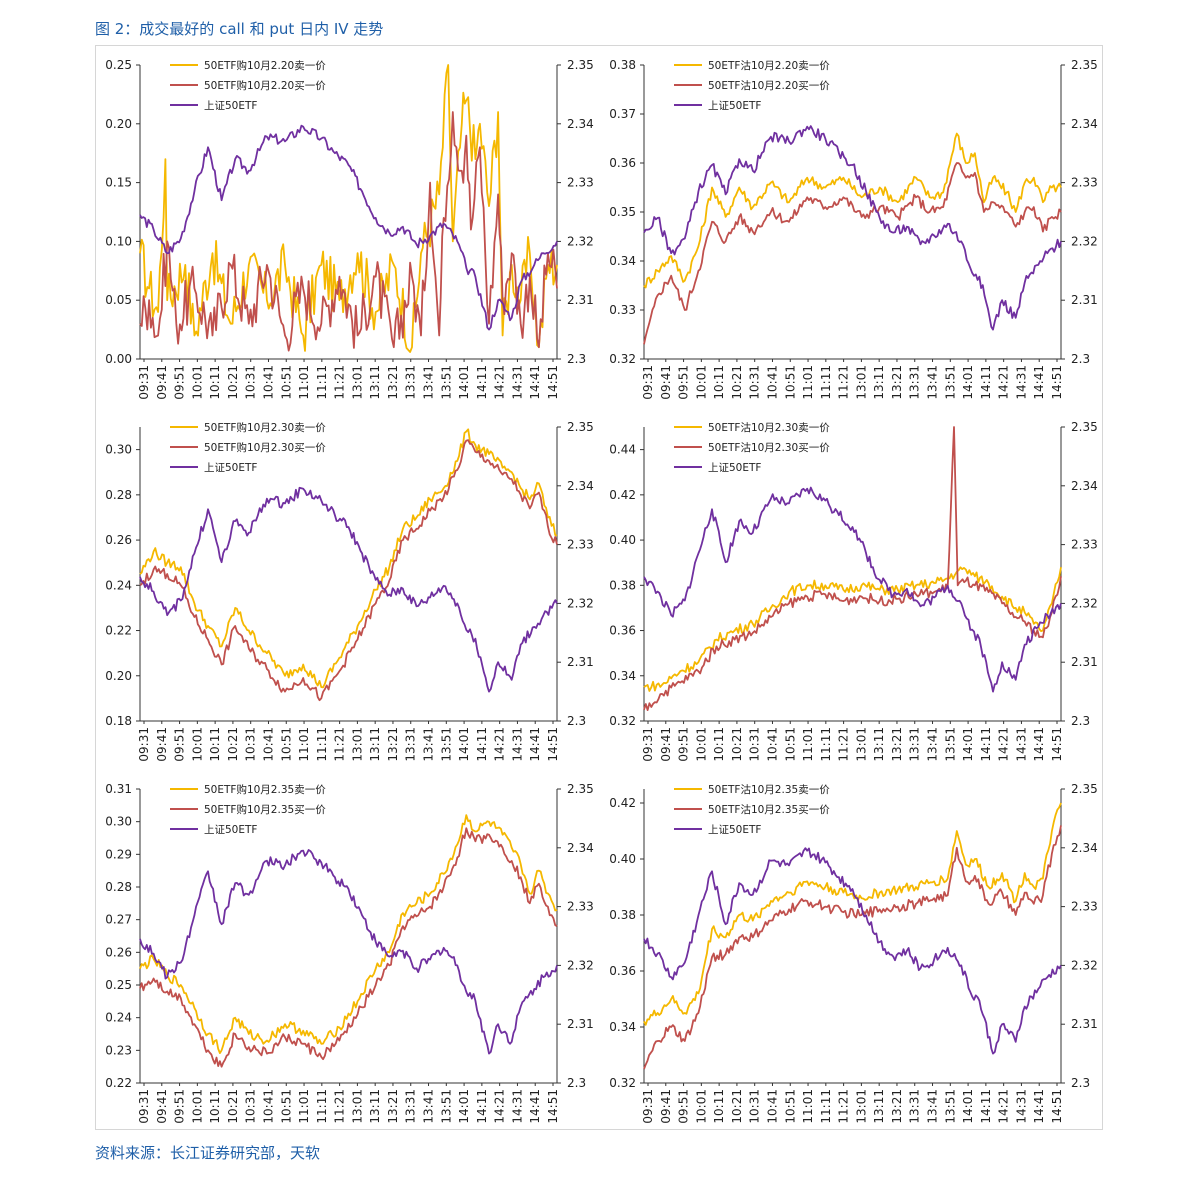 This screenshot has width=1191, height=1181. What do you see at coordinates (576, 721) in the screenshot?
I see `y-right-tick-label: 2.3` at bounding box center [576, 721].